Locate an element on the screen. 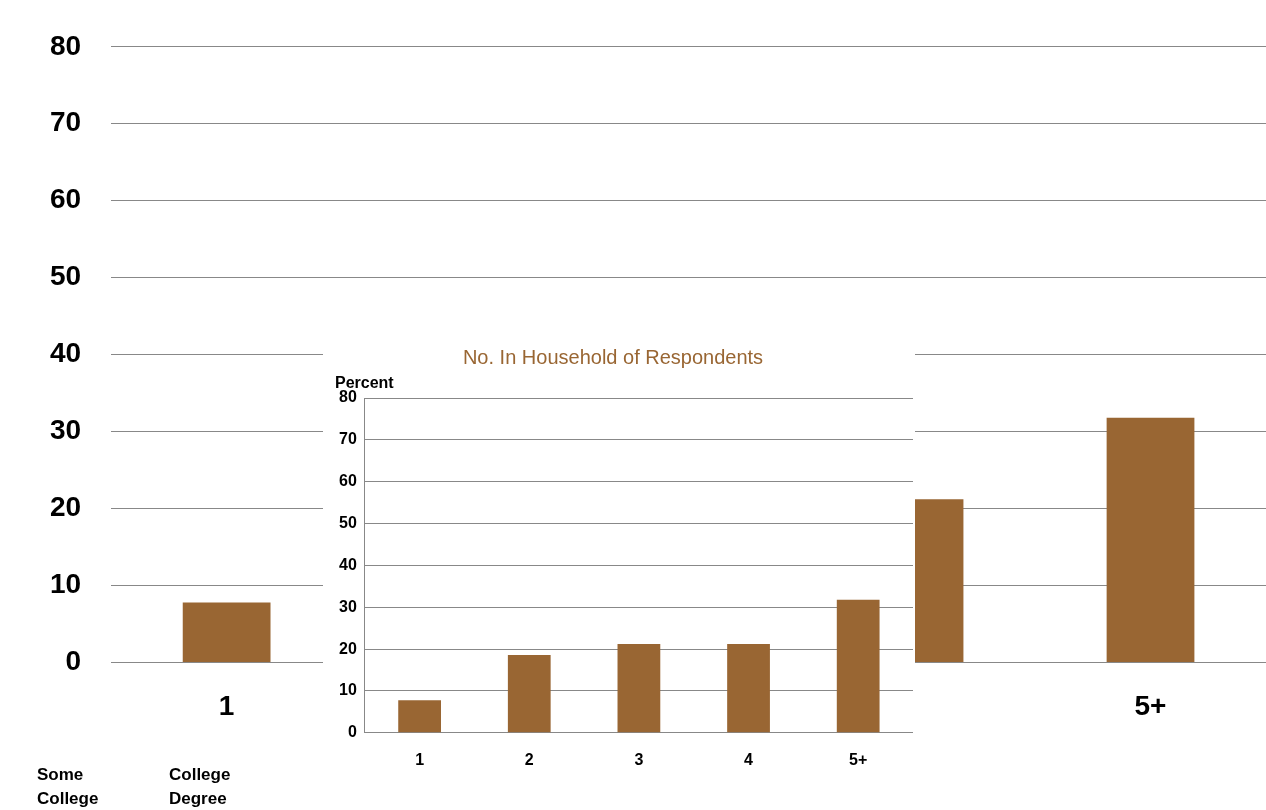 Image resolution: width=1266 pixels, height=810 pixels. x-tick-label: 3 is located at coordinates (639, 759).